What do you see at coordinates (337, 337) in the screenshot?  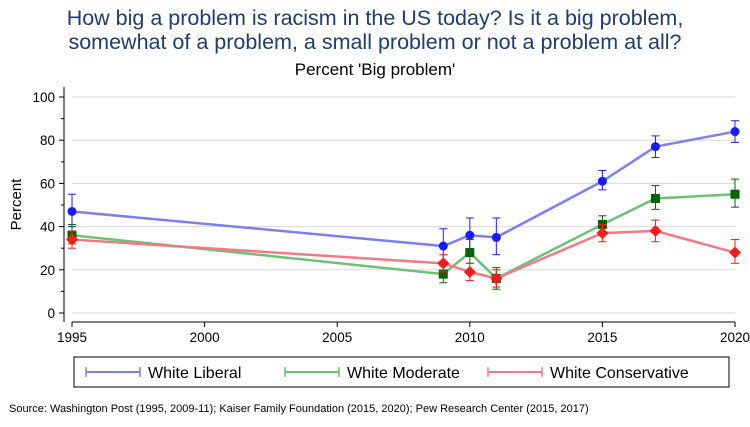 I see `x-tick-label-2005: 2005` at bounding box center [337, 337].